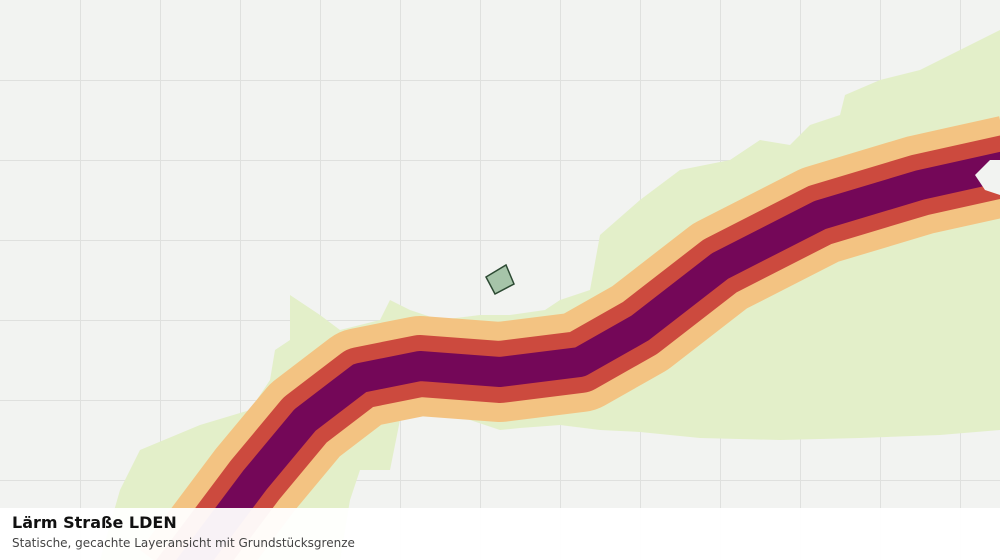 This screenshot has height=560, width=1000. I want to click on gap, so click(987, 177).